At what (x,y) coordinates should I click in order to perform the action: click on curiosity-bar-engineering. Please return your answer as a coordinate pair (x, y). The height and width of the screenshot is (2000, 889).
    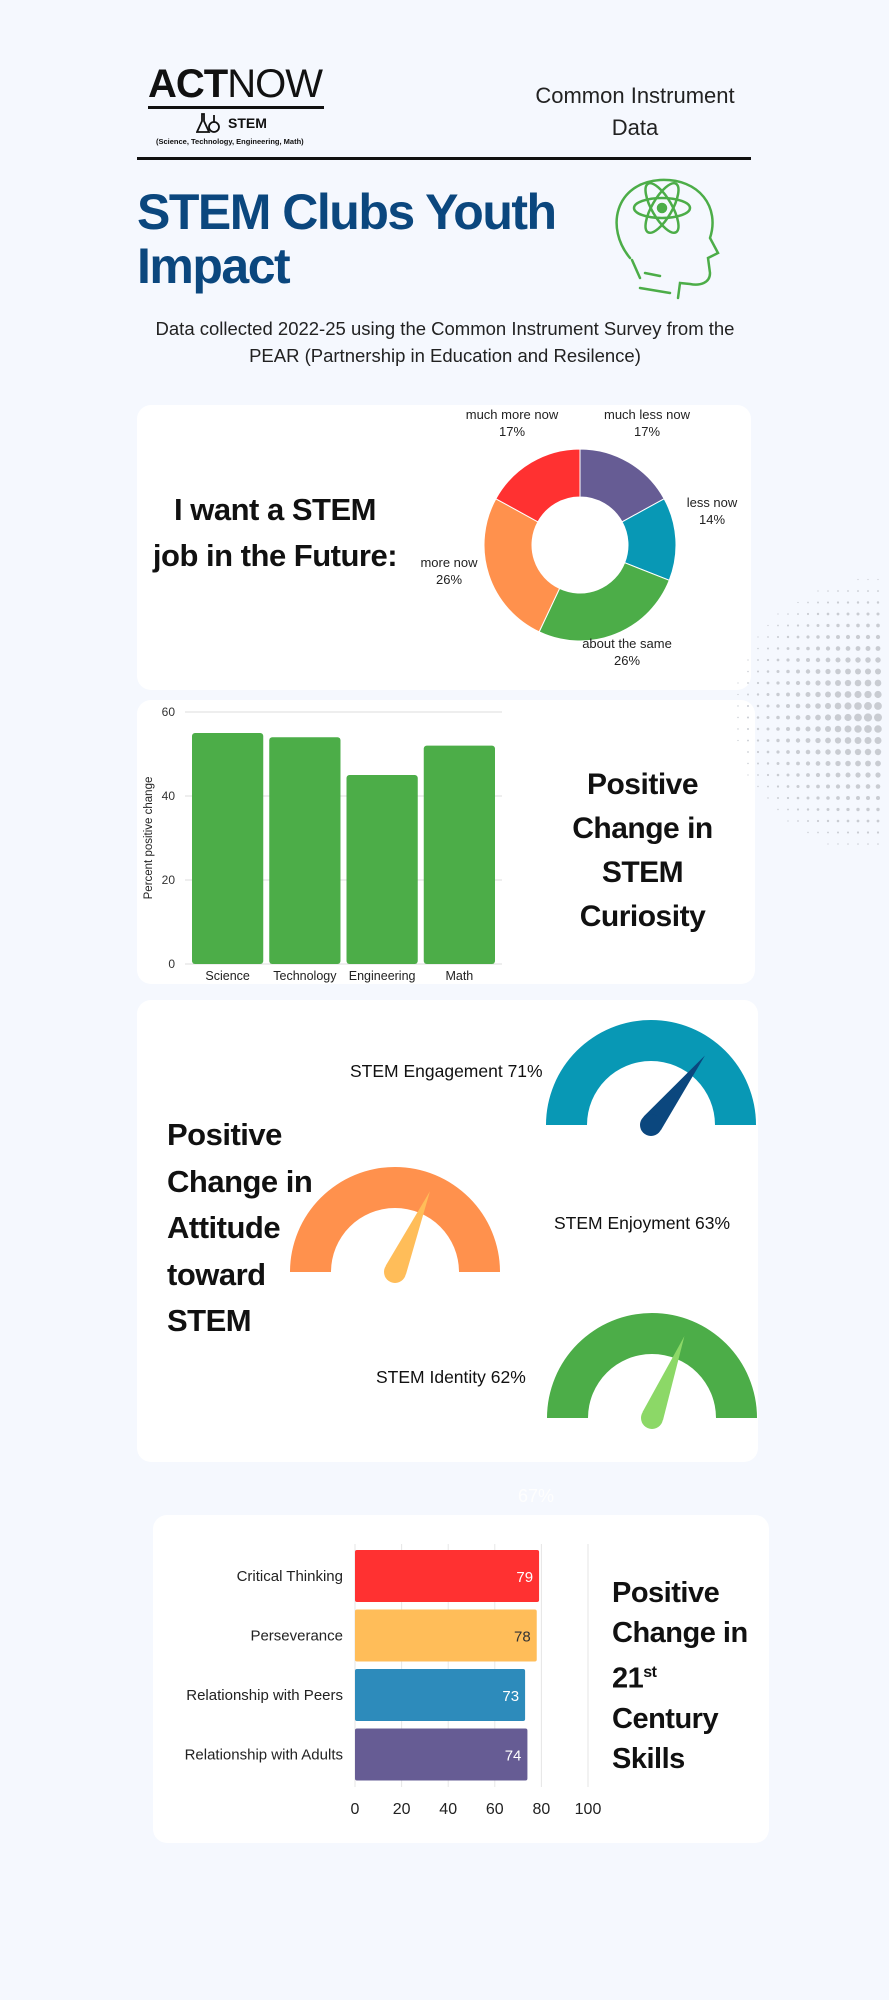
    Looking at the image, I should click on (382, 869).